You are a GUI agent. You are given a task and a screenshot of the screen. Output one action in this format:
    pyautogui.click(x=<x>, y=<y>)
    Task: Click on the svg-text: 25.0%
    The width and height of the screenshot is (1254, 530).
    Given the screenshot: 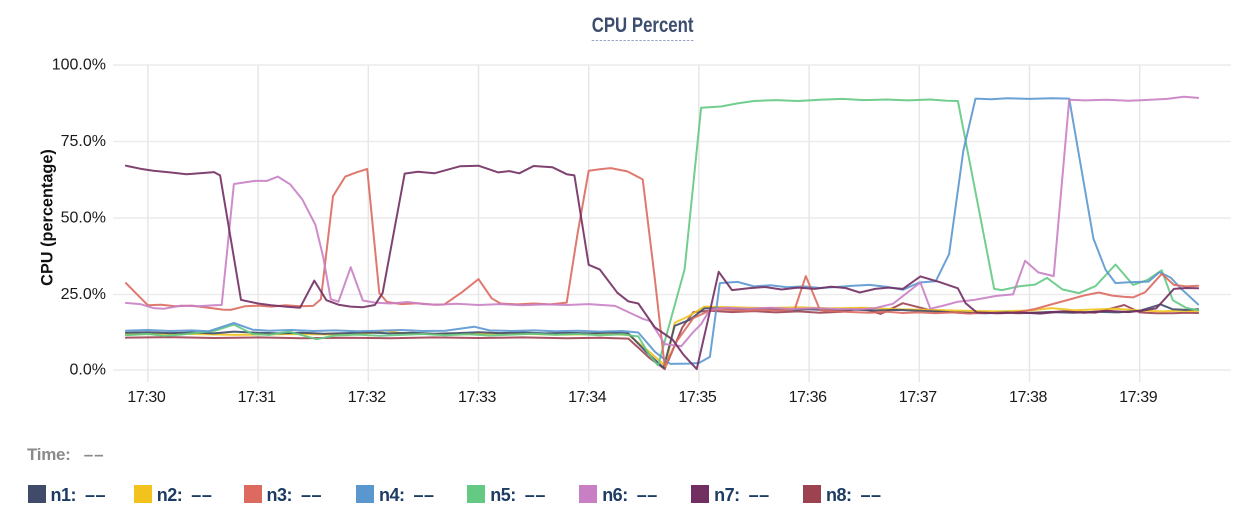 What is the action you would take?
    pyautogui.click(x=83, y=294)
    